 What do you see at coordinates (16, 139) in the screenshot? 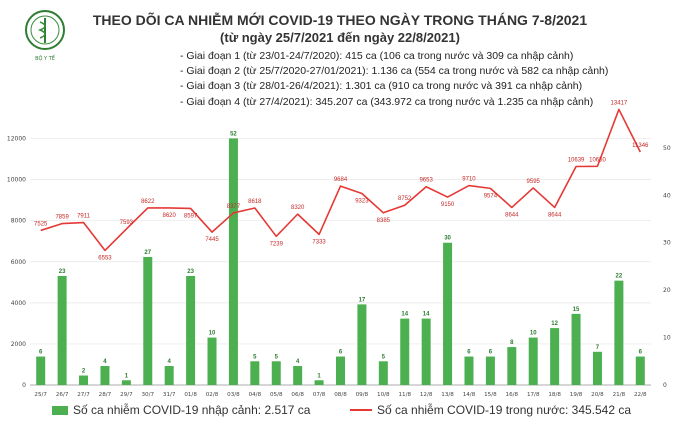
I see `left-axis-tick: 12000` at bounding box center [16, 139].